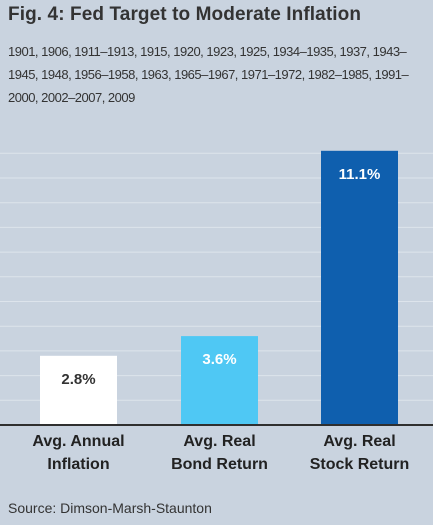  Describe the element at coordinates (360, 453) in the screenshot. I see `category-label: Avg. Real Stock Return` at that location.